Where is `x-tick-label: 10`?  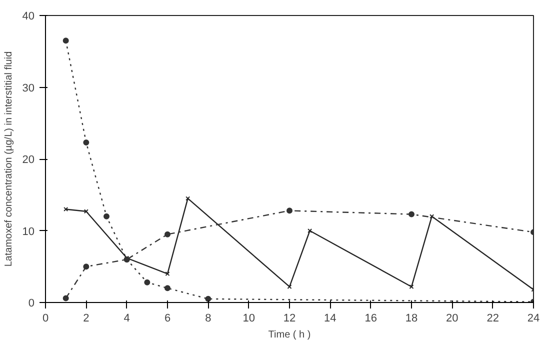 x-tick-label: 10 is located at coordinates (248, 318).